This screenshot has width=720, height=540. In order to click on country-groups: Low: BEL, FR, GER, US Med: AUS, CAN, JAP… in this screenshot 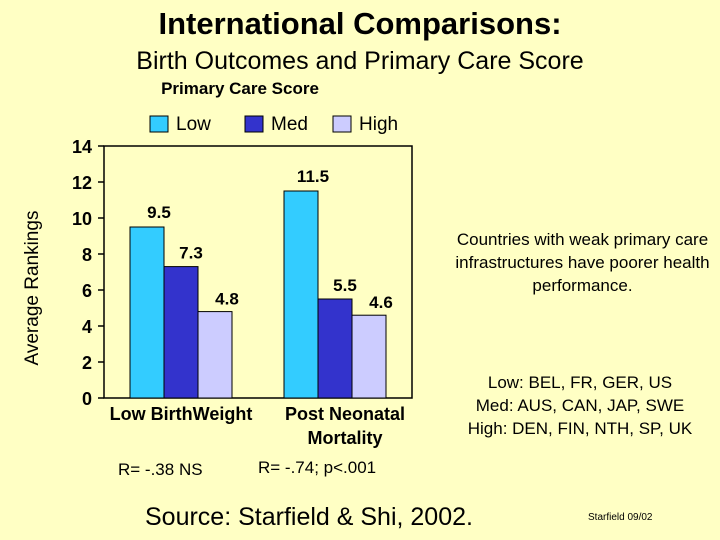, I will do `click(580, 405)`.